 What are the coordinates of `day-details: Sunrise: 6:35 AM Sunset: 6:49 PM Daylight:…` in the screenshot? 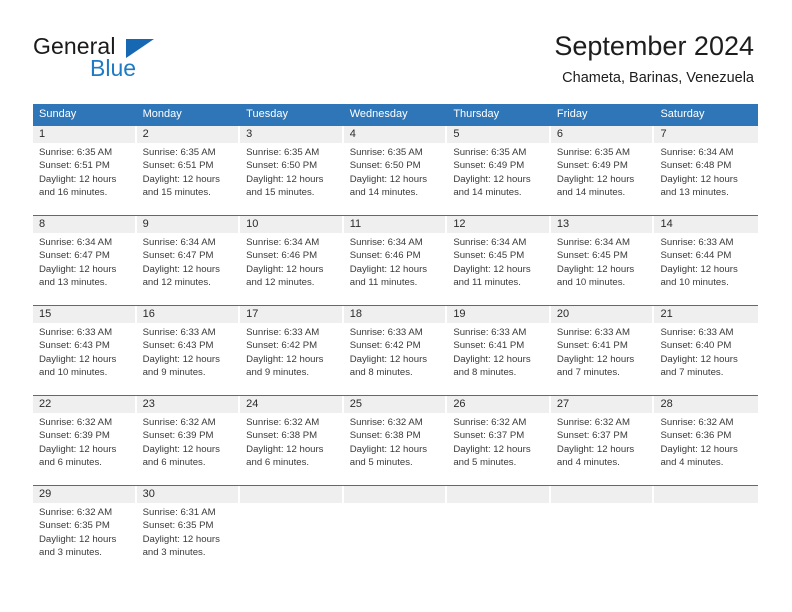 It's located at (499, 171).